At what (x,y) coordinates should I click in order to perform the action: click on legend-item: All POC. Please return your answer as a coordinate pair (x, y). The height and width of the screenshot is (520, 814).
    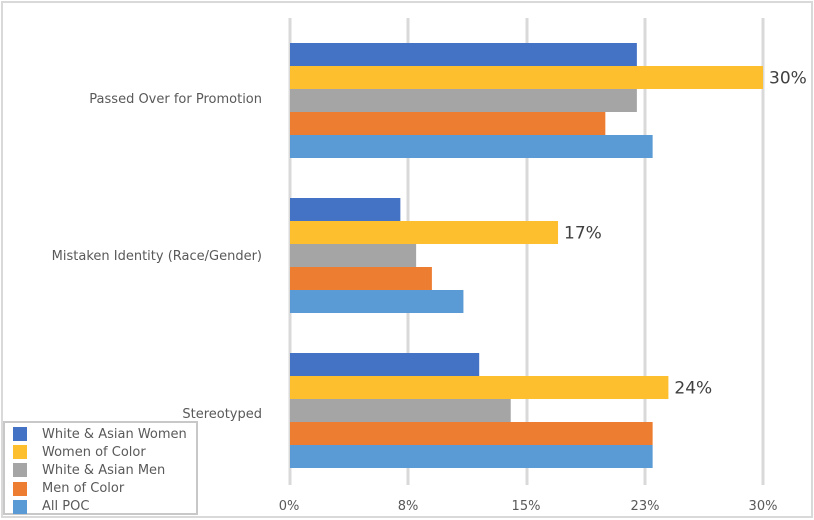
    Looking at the image, I should click on (104, 507).